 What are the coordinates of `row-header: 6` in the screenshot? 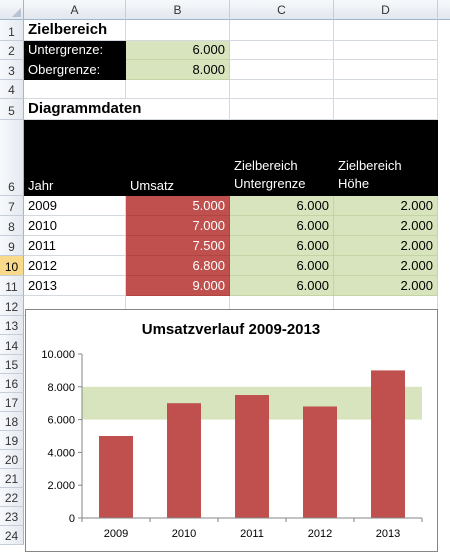 It's located at (12, 158).